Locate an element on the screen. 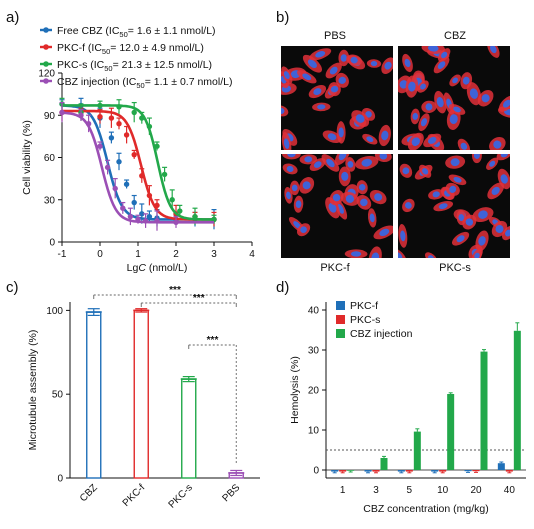 Image resolution: width=534 pixels, height=529 pixels. micrograph-title-pkc-f: PKC-f is located at coordinates (335, 268).